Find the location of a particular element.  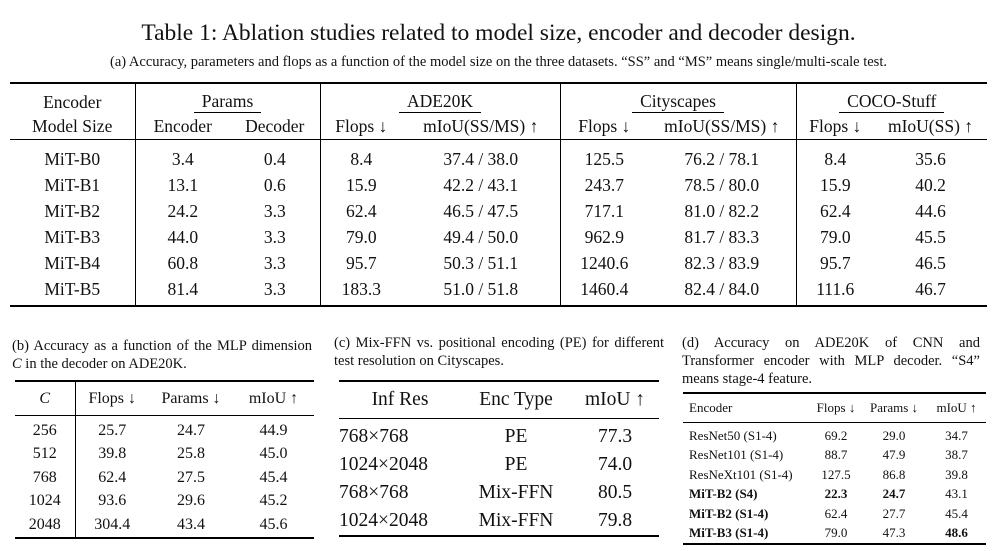

table-cell: 1024×2048 is located at coordinates (383, 520).